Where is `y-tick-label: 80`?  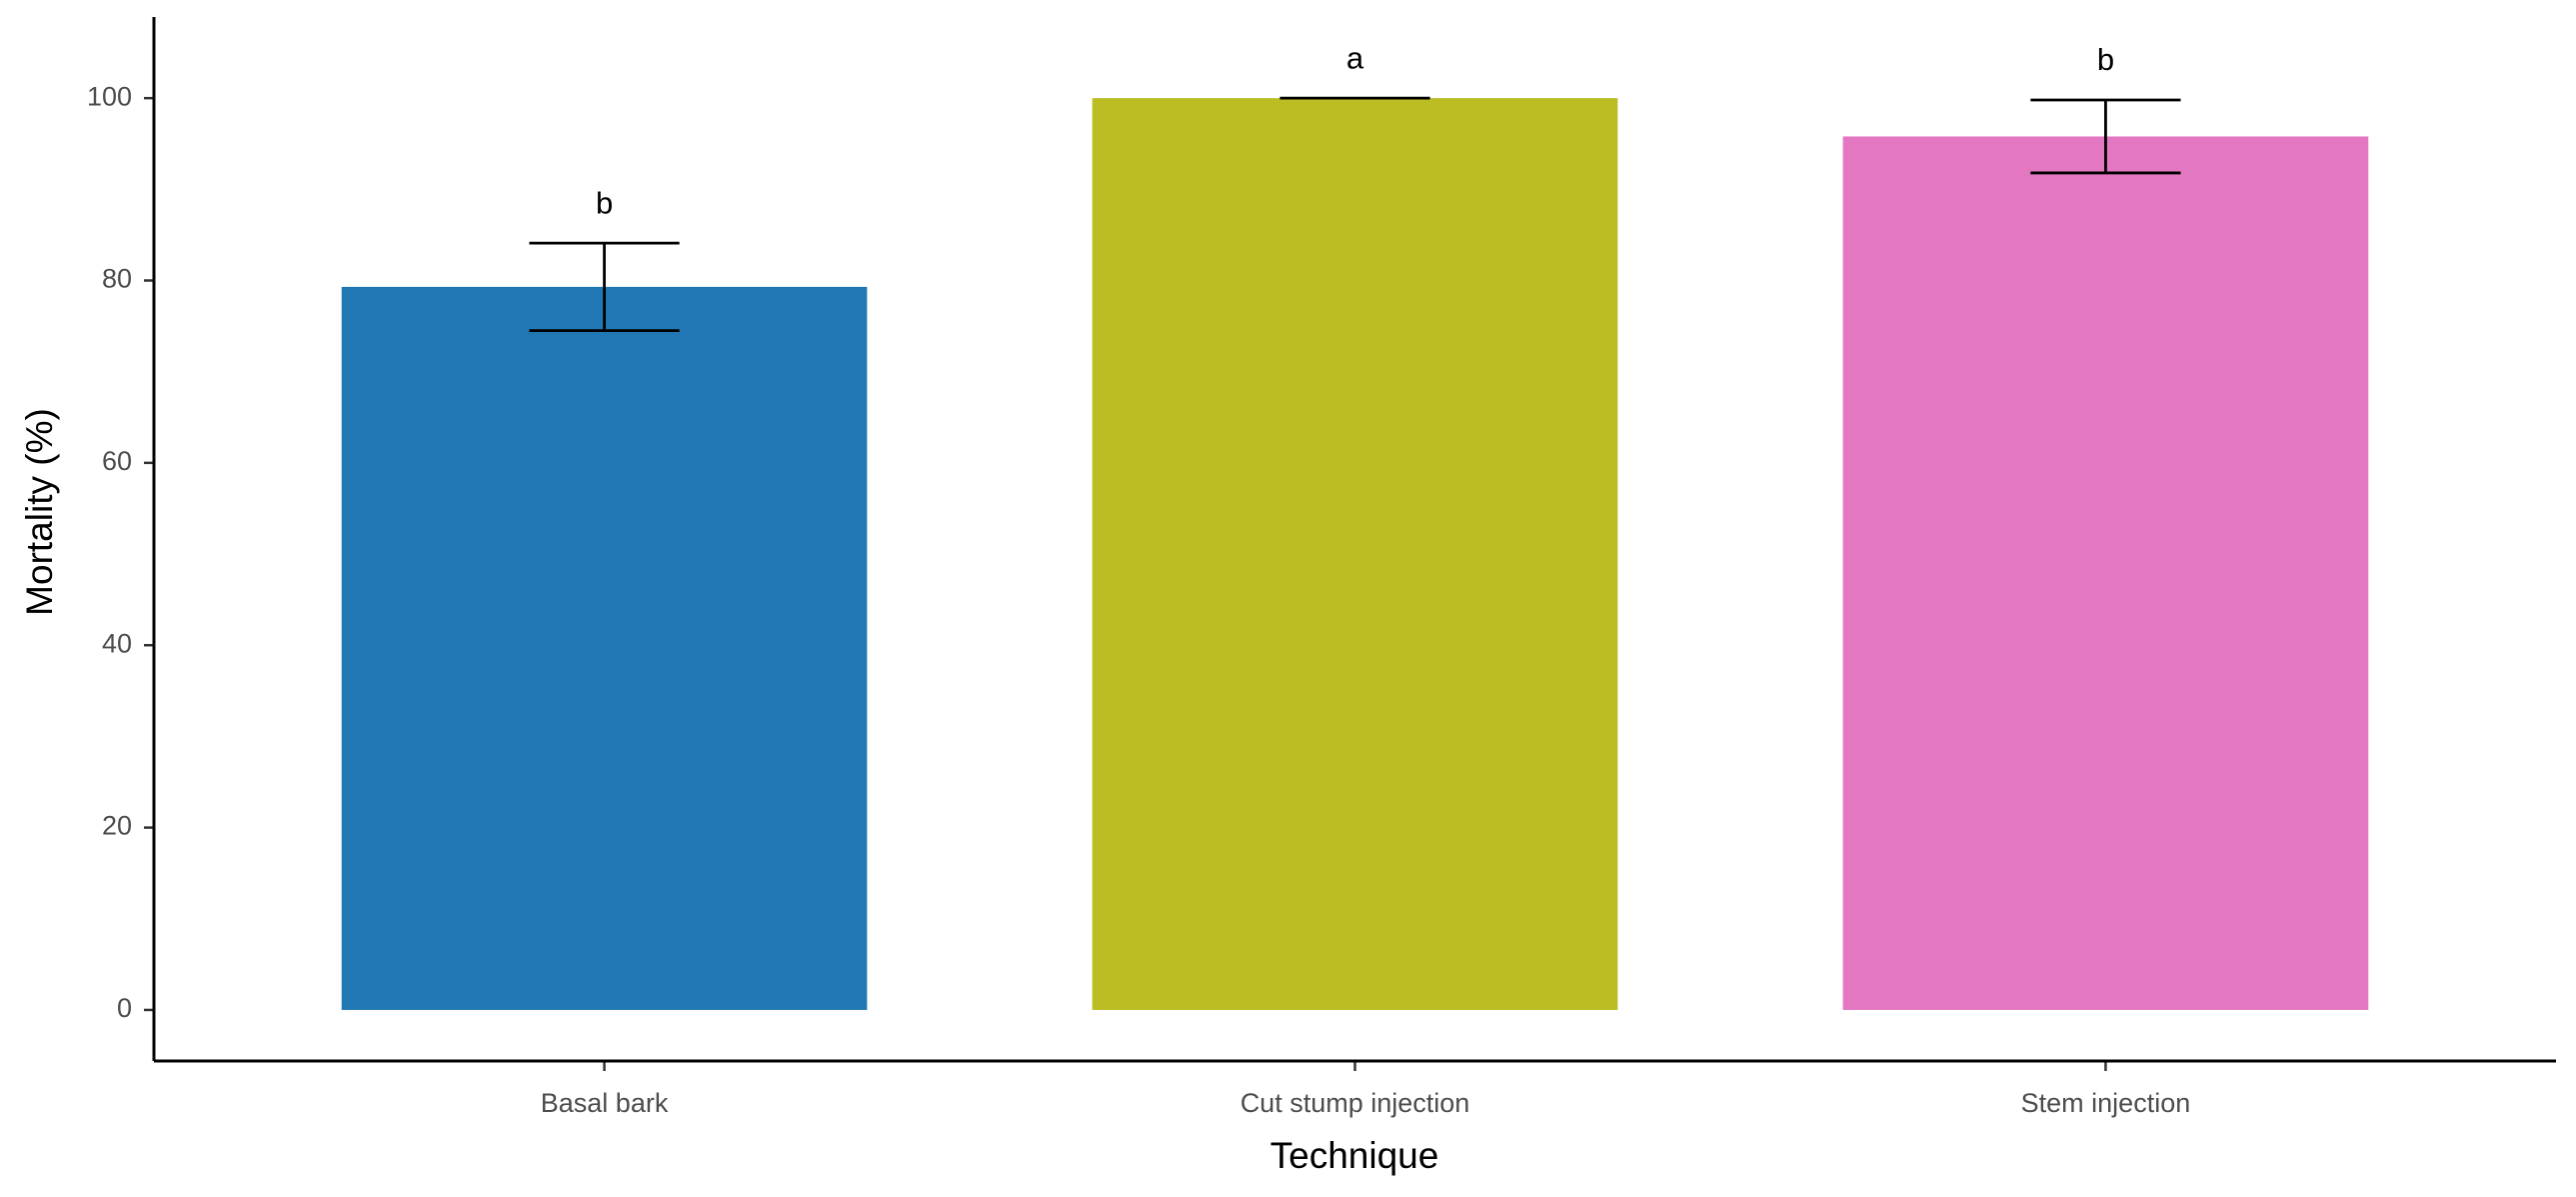 y-tick-label: 80 is located at coordinates (117, 279).